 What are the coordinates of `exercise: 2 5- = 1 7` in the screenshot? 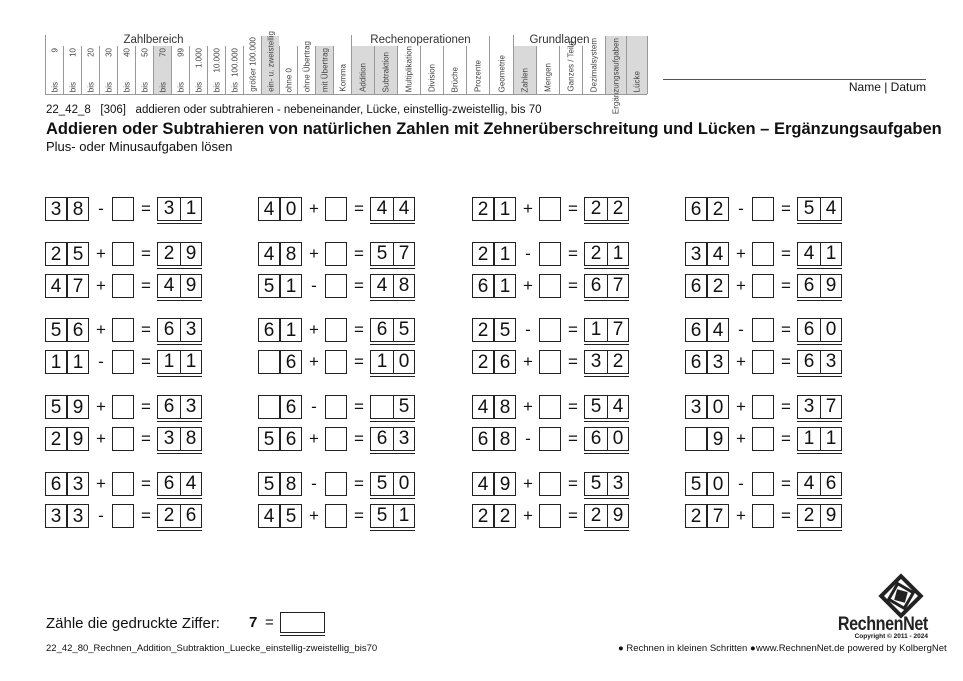 It's located at (552, 331).